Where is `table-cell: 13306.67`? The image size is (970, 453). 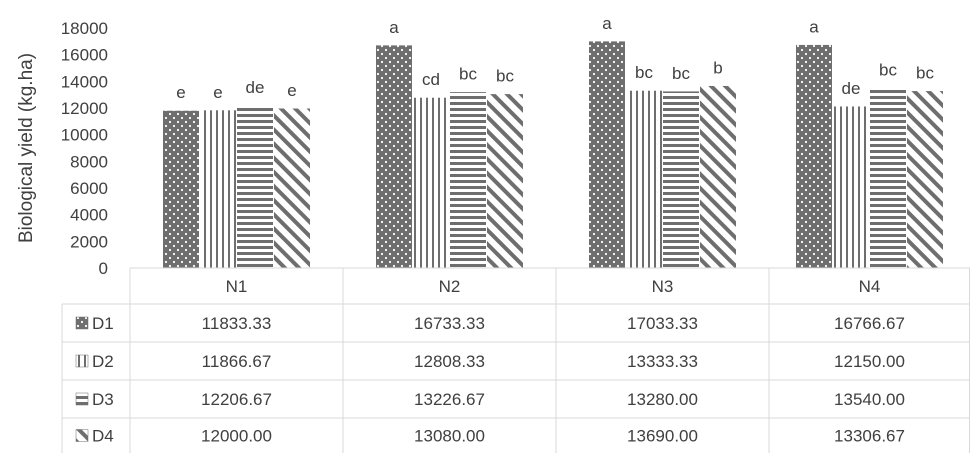 table-cell: 13306.67 is located at coordinates (869, 436).